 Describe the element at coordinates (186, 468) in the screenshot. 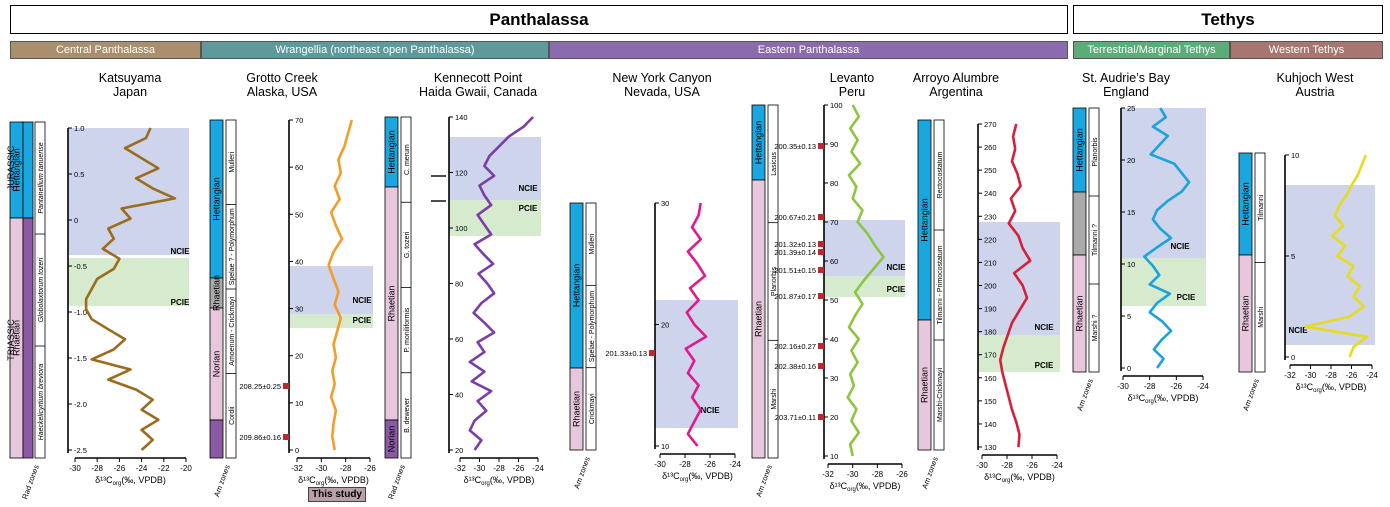

I see `x-tick-label: -20` at that location.